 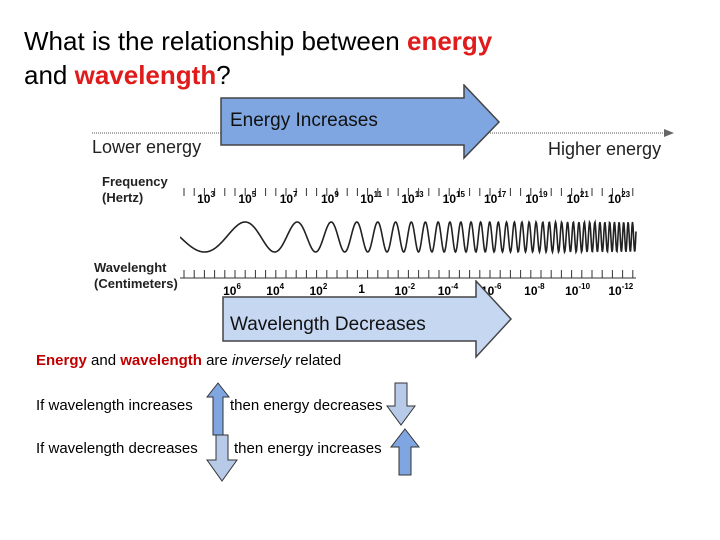 I want to click on frequency-tick-label: 10¹⁹, so click(x=536, y=198).